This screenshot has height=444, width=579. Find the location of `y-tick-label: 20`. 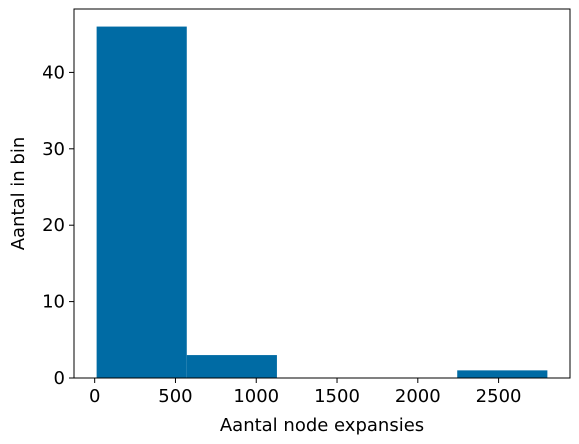

y-tick-label: 20 is located at coordinates (53, 225).